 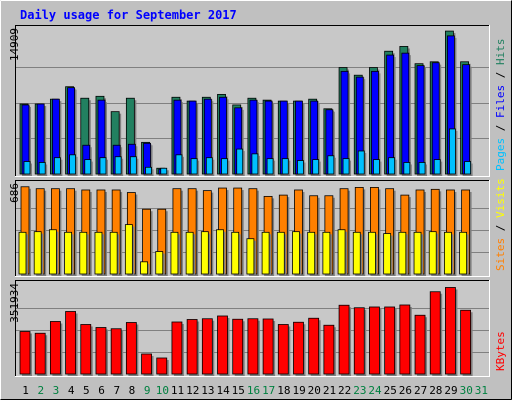 I want to click on day-label: 29, so click(x=450, y=390).